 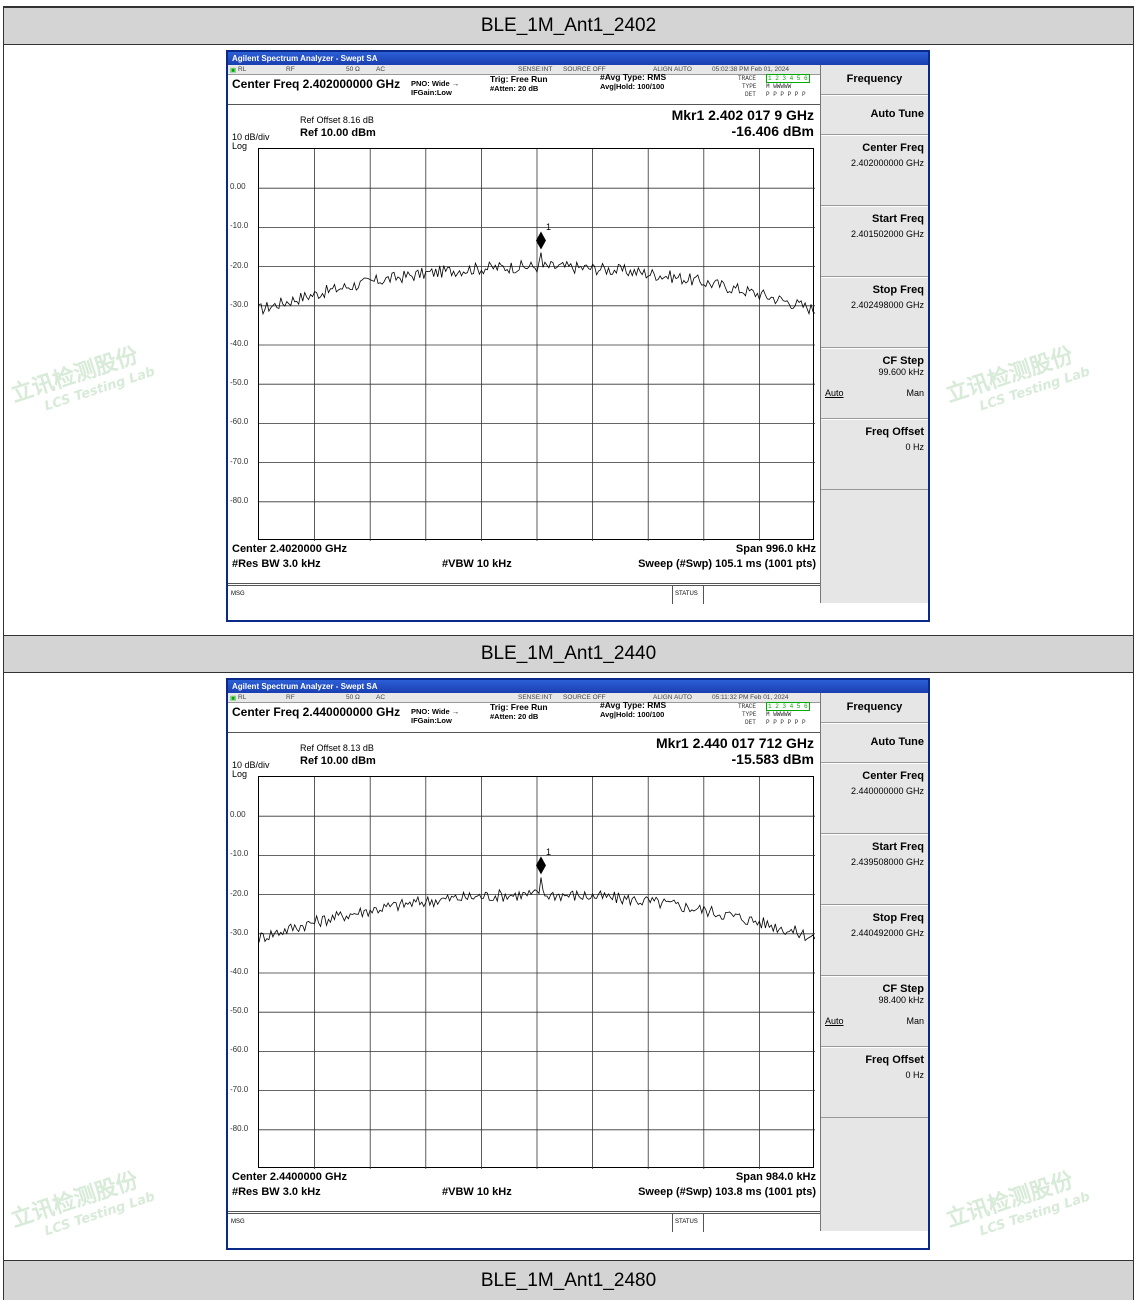 What do you see at coordinates (239, 422) in the screenshot?
I see `y-tick-label: -60.0` at bounding box center [239, 422].